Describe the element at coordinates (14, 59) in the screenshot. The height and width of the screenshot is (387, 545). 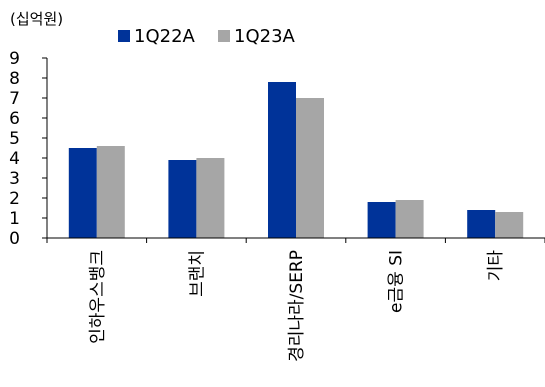
I see `y-tick-label: 9` at that location.